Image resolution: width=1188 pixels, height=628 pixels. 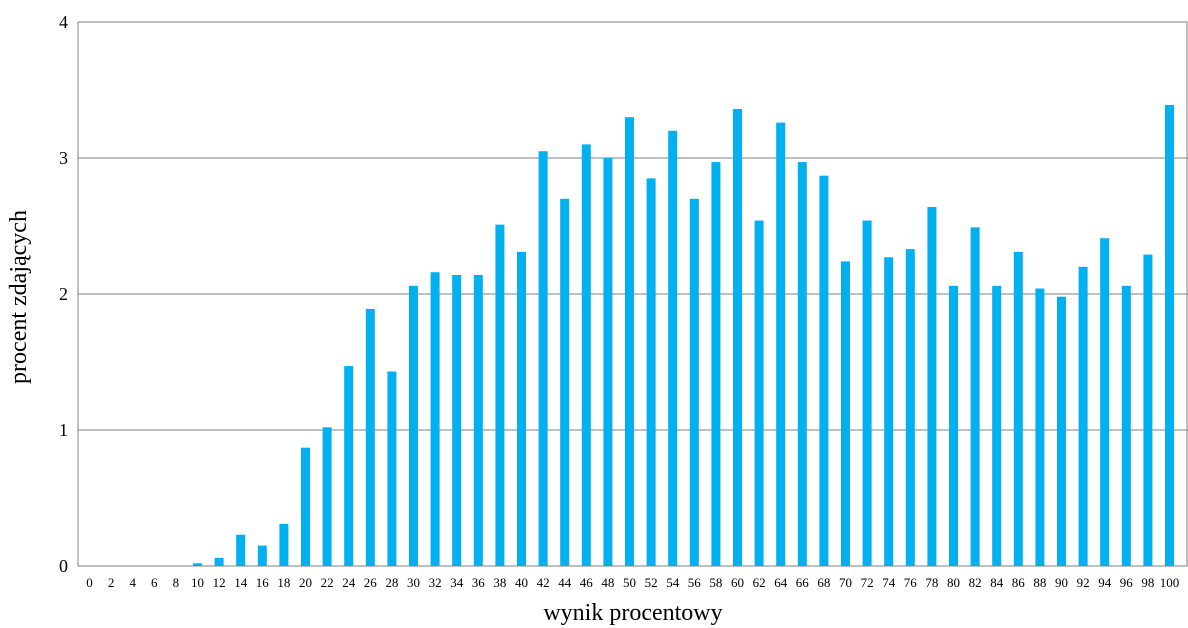 What do you see at coordinates (413, 582) in the screenshot?
I see `x-tick-label: 30` at bounding box center [413, 582].